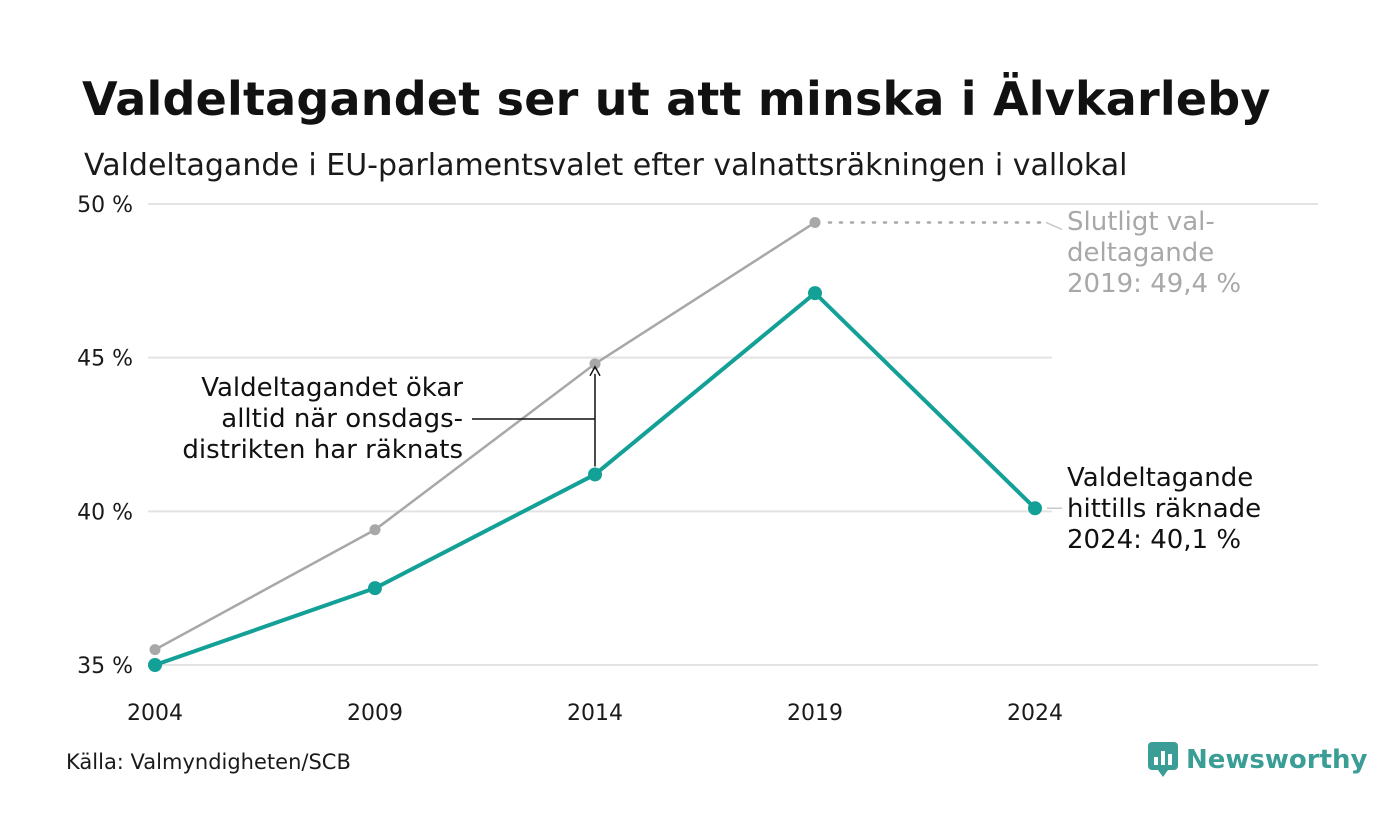 Image resolution: width=1400 pixels, height=840 pixels. I want to click on increase-arrow-head, so click(595, 371).